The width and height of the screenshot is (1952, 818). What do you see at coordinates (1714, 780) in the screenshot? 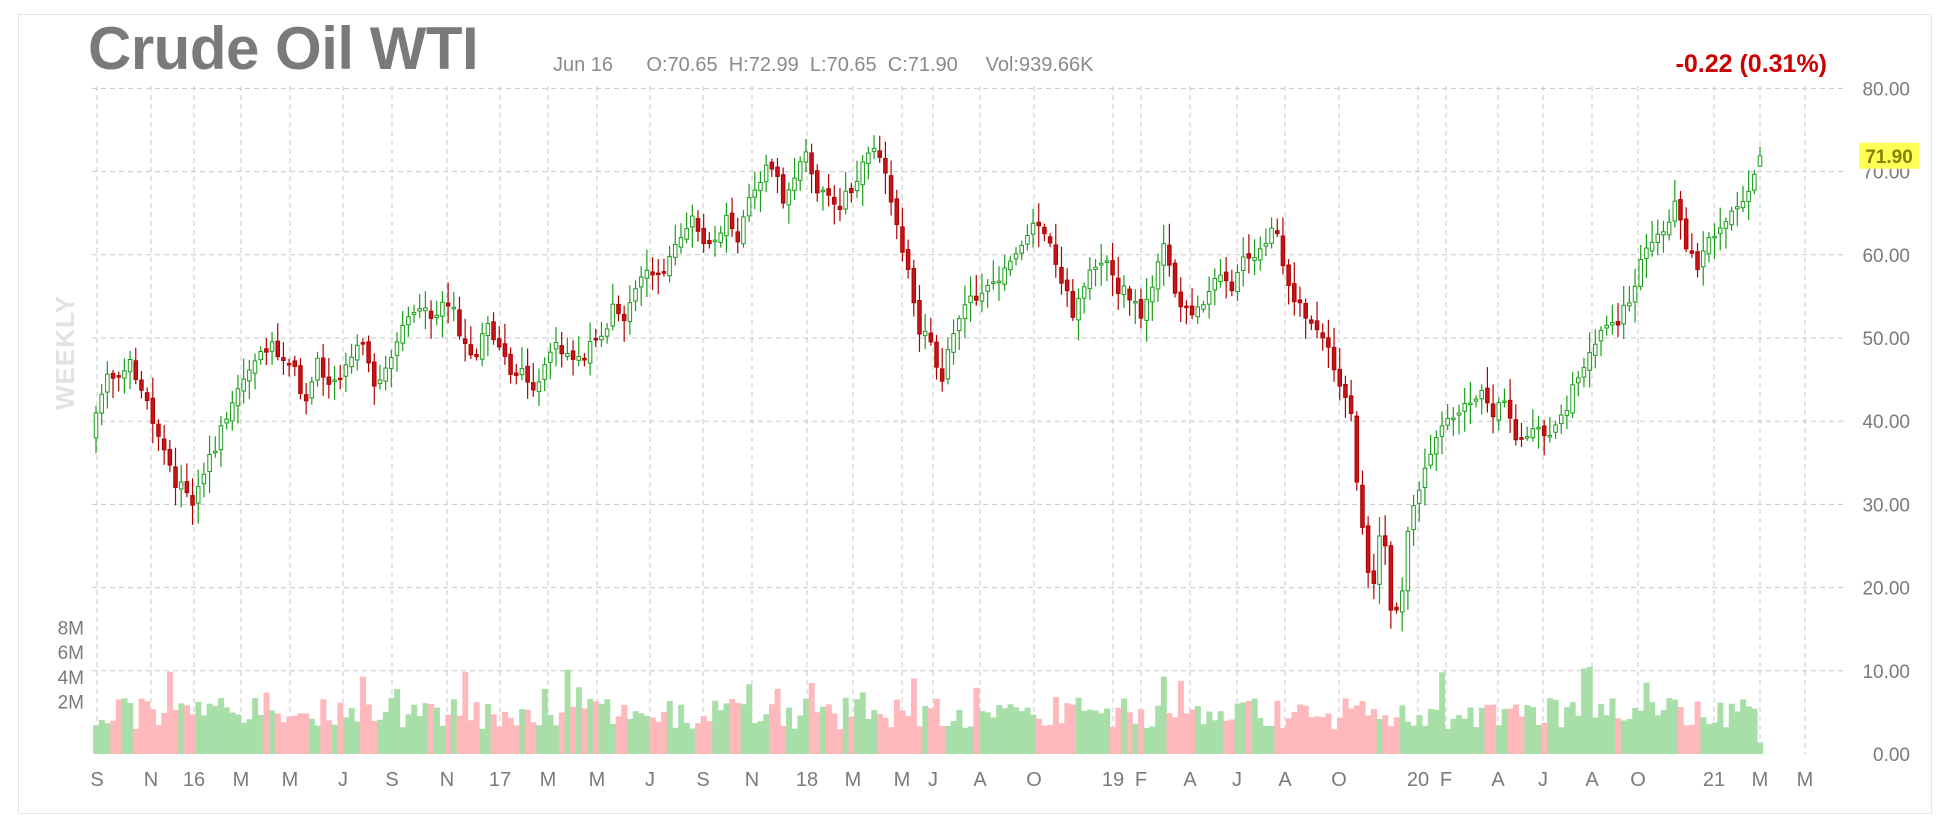
I see `x-tick-label: 21` at bounding box center [1714, 780].